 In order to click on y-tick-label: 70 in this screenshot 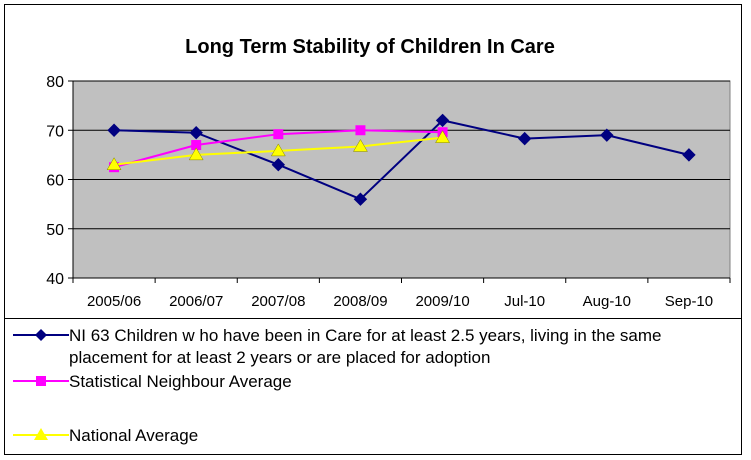, I will do `click(55, 131)`.